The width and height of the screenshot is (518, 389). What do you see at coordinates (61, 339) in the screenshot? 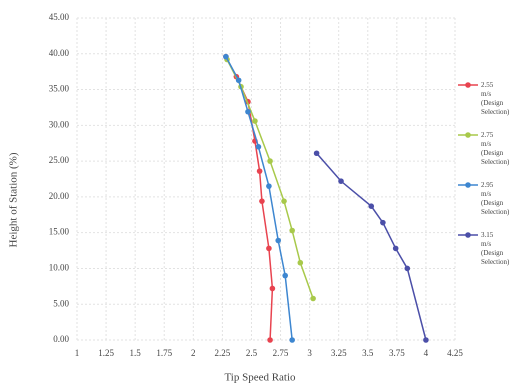
I see `y-tick-label: 0.00` at bounding box center [61, 339].